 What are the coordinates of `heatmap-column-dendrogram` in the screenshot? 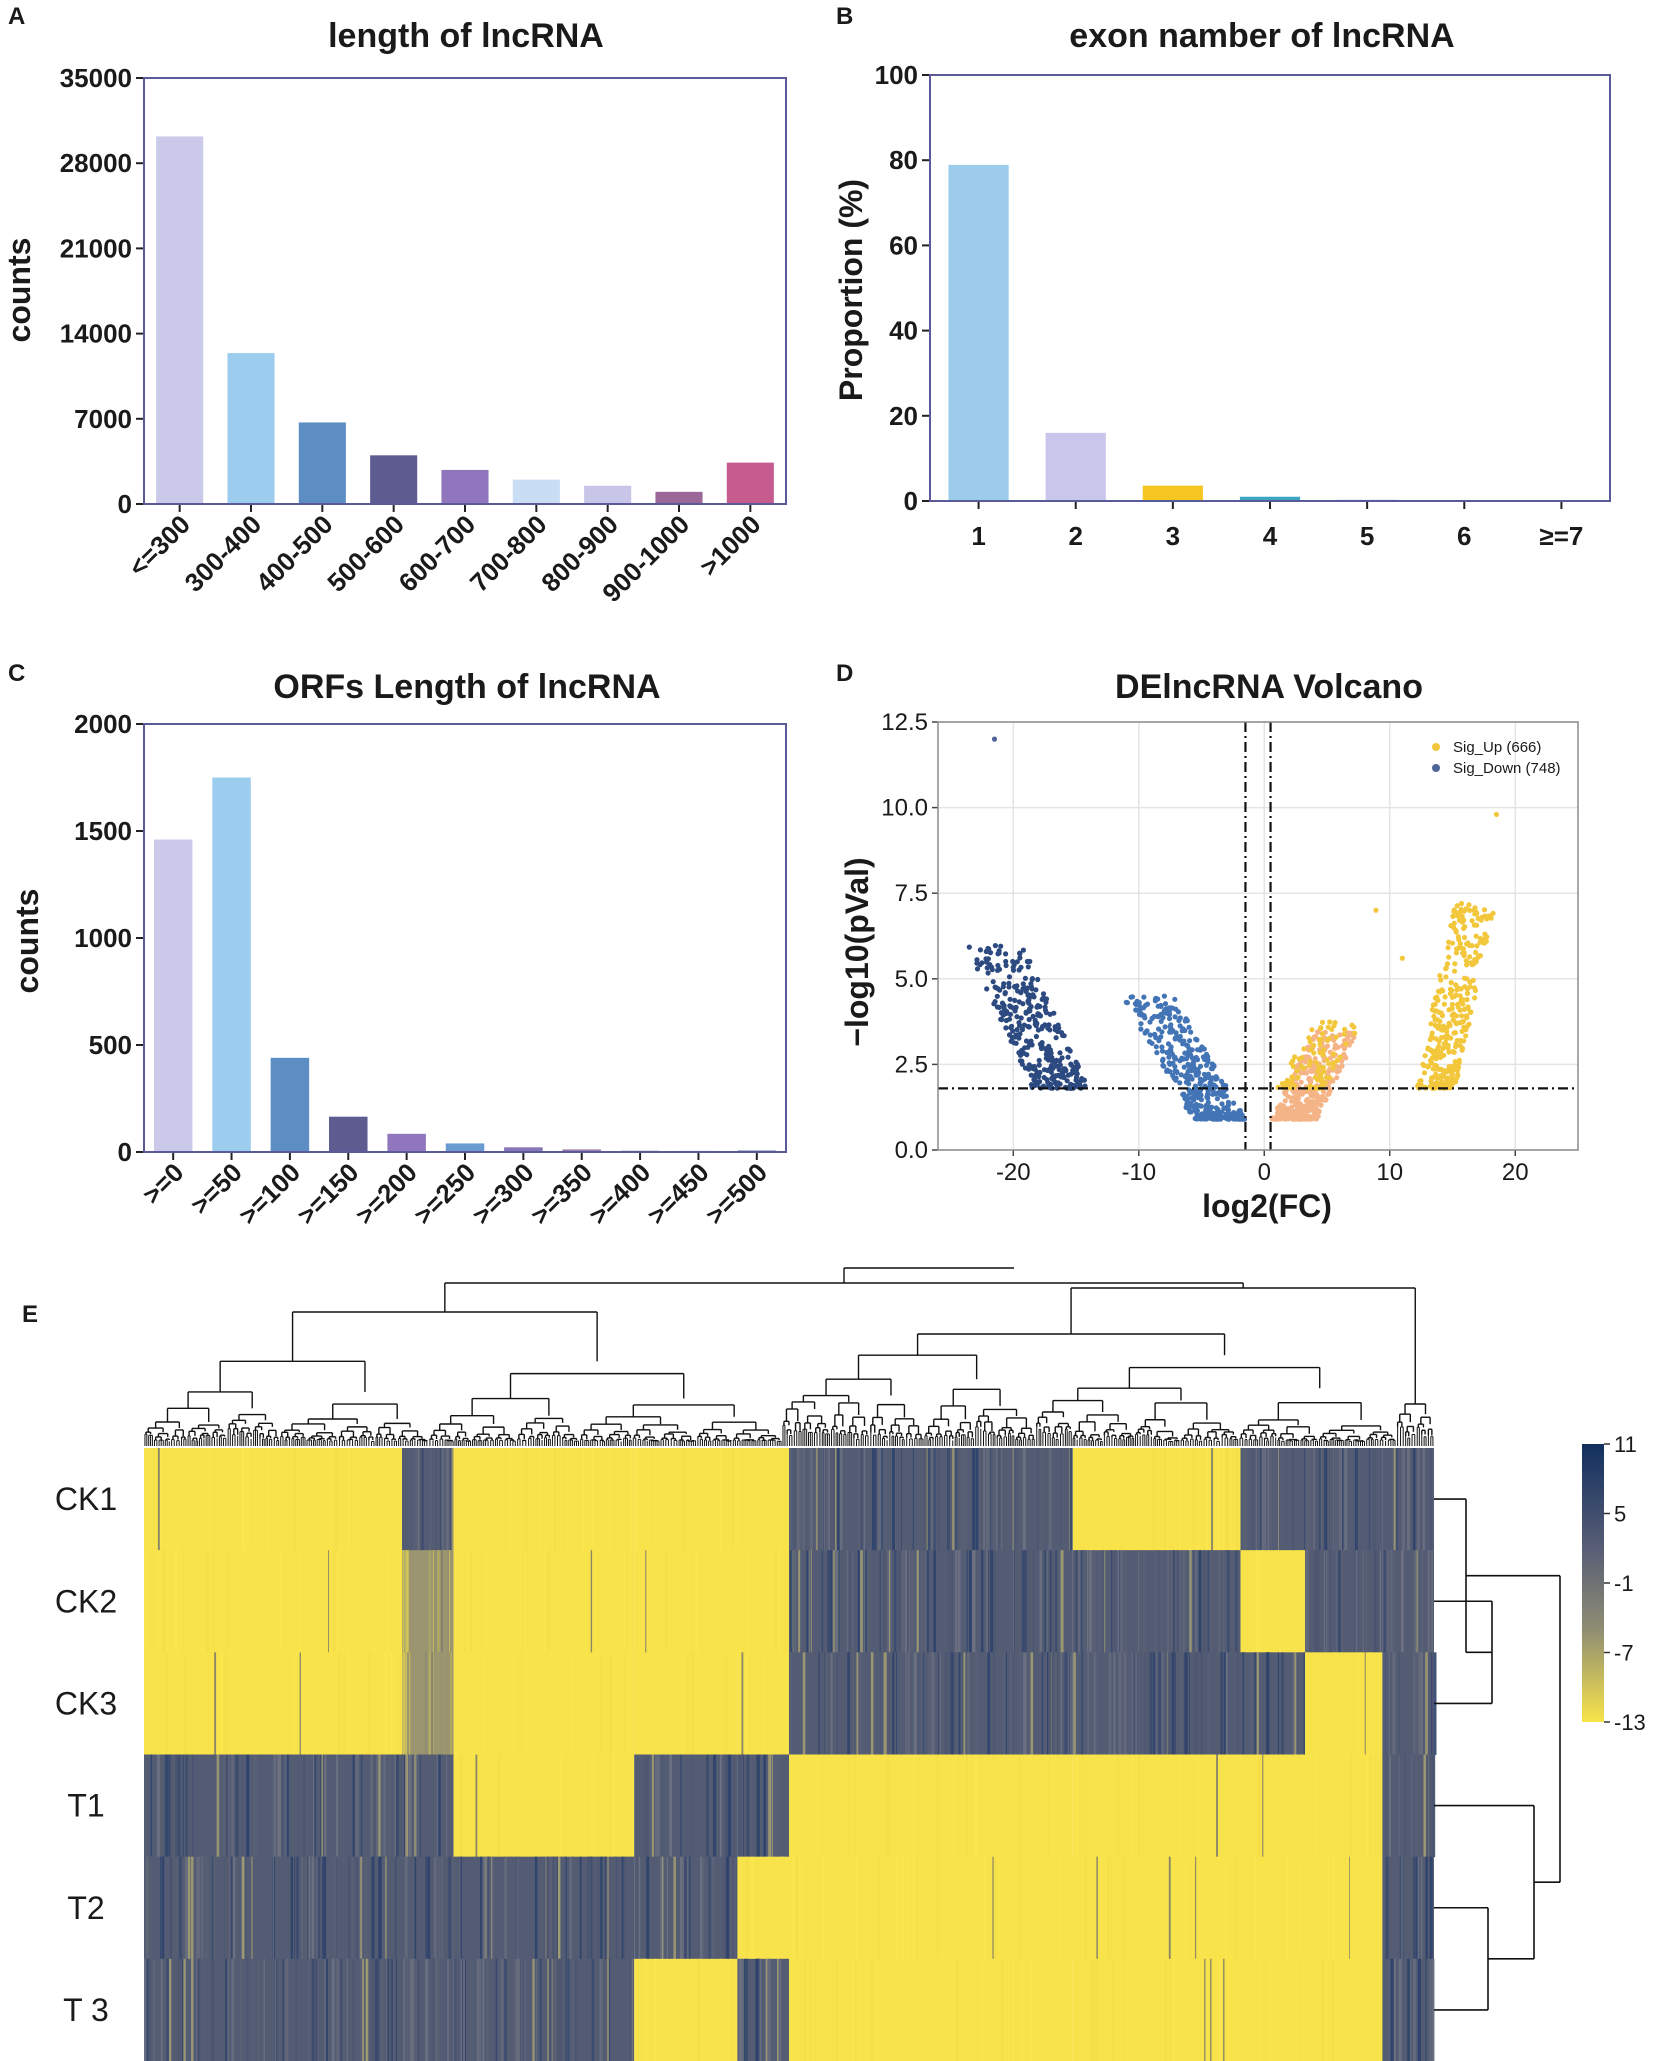 It's located at (789, 1356).